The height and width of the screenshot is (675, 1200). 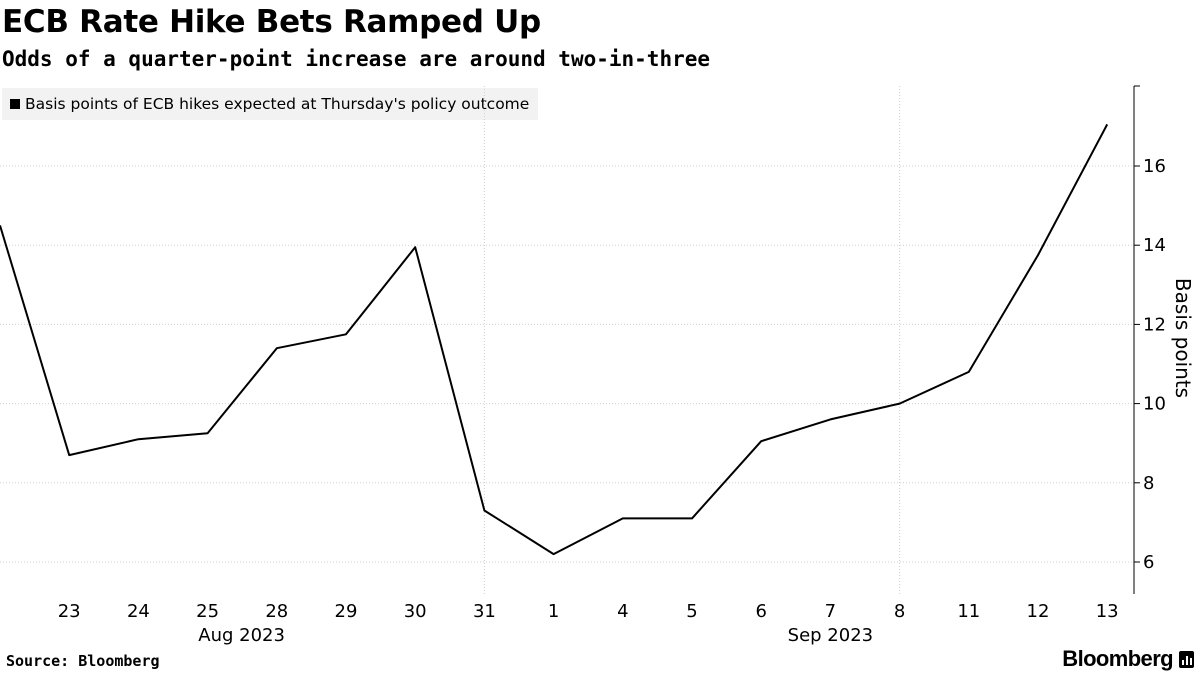 What do you see at coordinates (691, 611) in the screenshot?
I see `x-tick-label: 5` at bounding box center [691, 611].